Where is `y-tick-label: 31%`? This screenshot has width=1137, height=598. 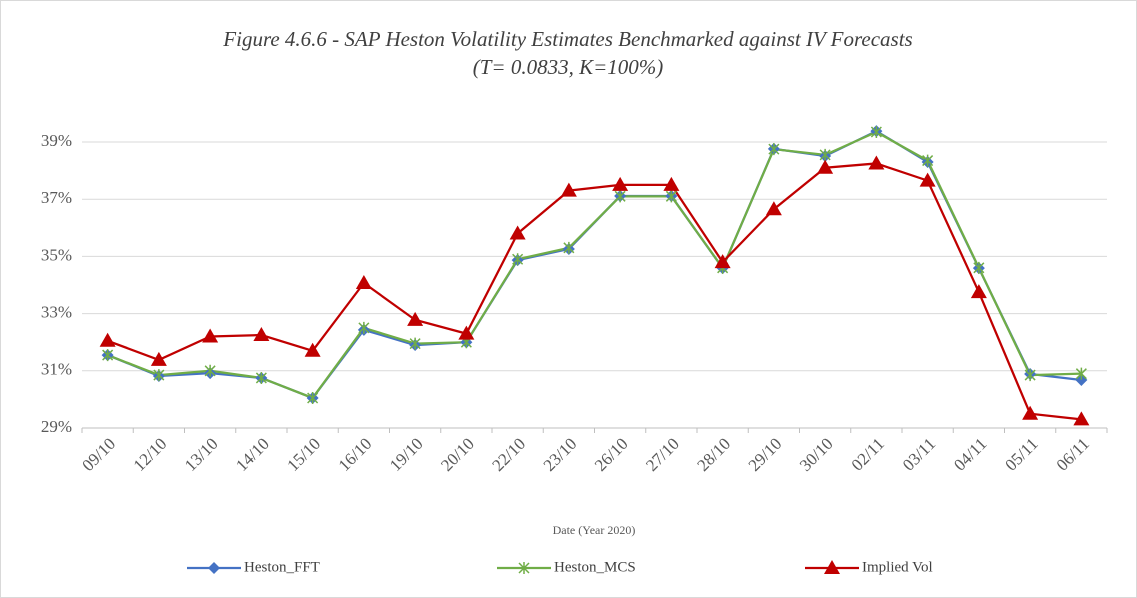
y-tick-label: 31% is located at coordinates (56, 369).